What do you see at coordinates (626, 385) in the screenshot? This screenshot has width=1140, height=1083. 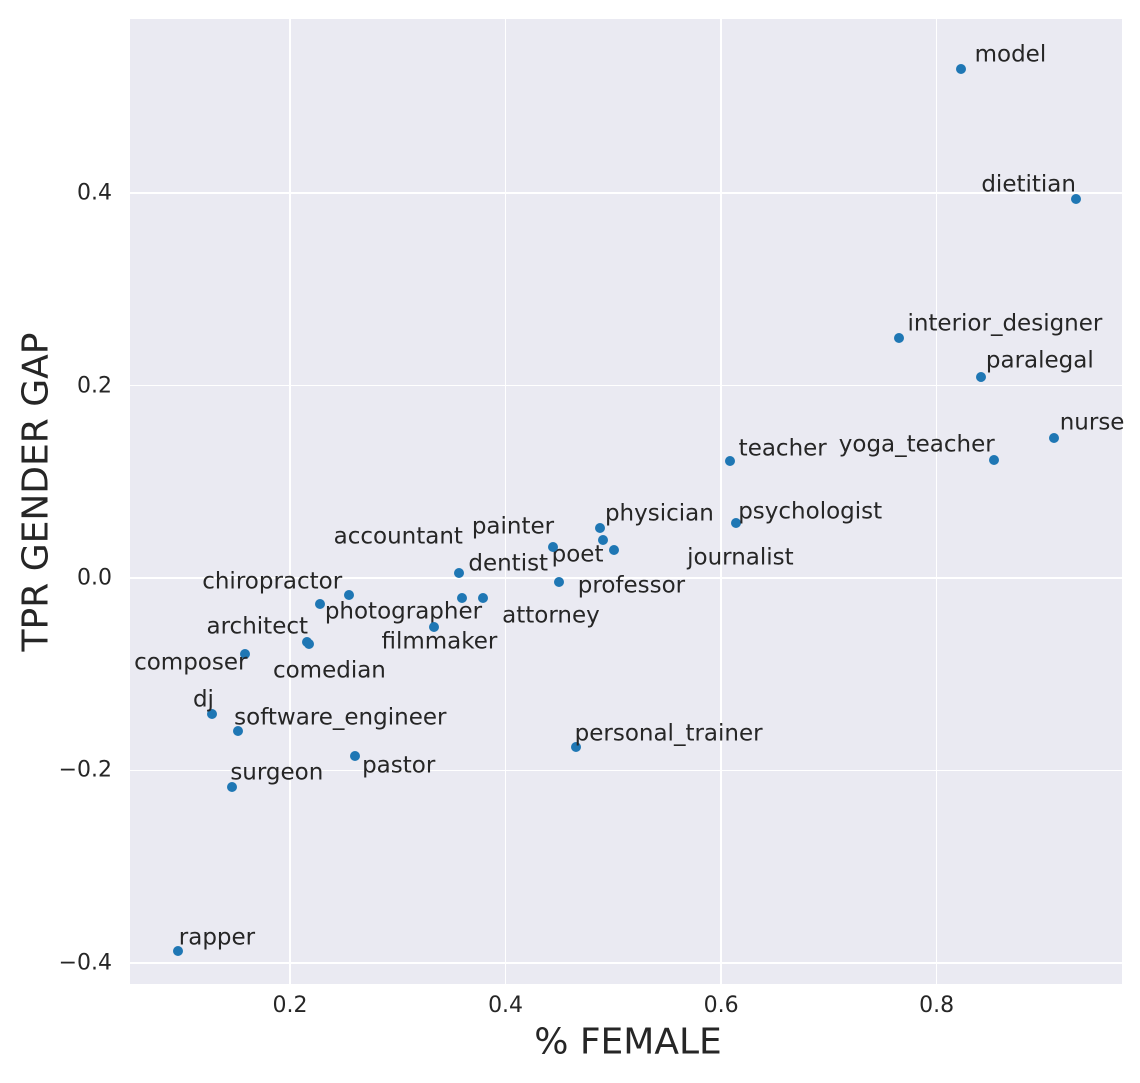 I see `y-gridline-0.2` at bounding box center [626, 385].